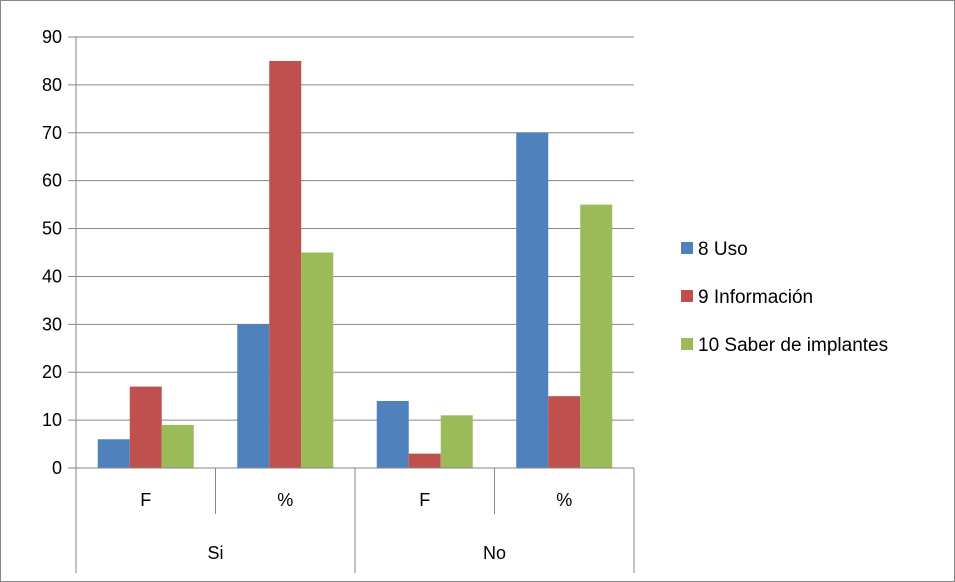 This screenshot has width=955, height=582. I want to click on y-tick-label: 20, so click(52, 372).